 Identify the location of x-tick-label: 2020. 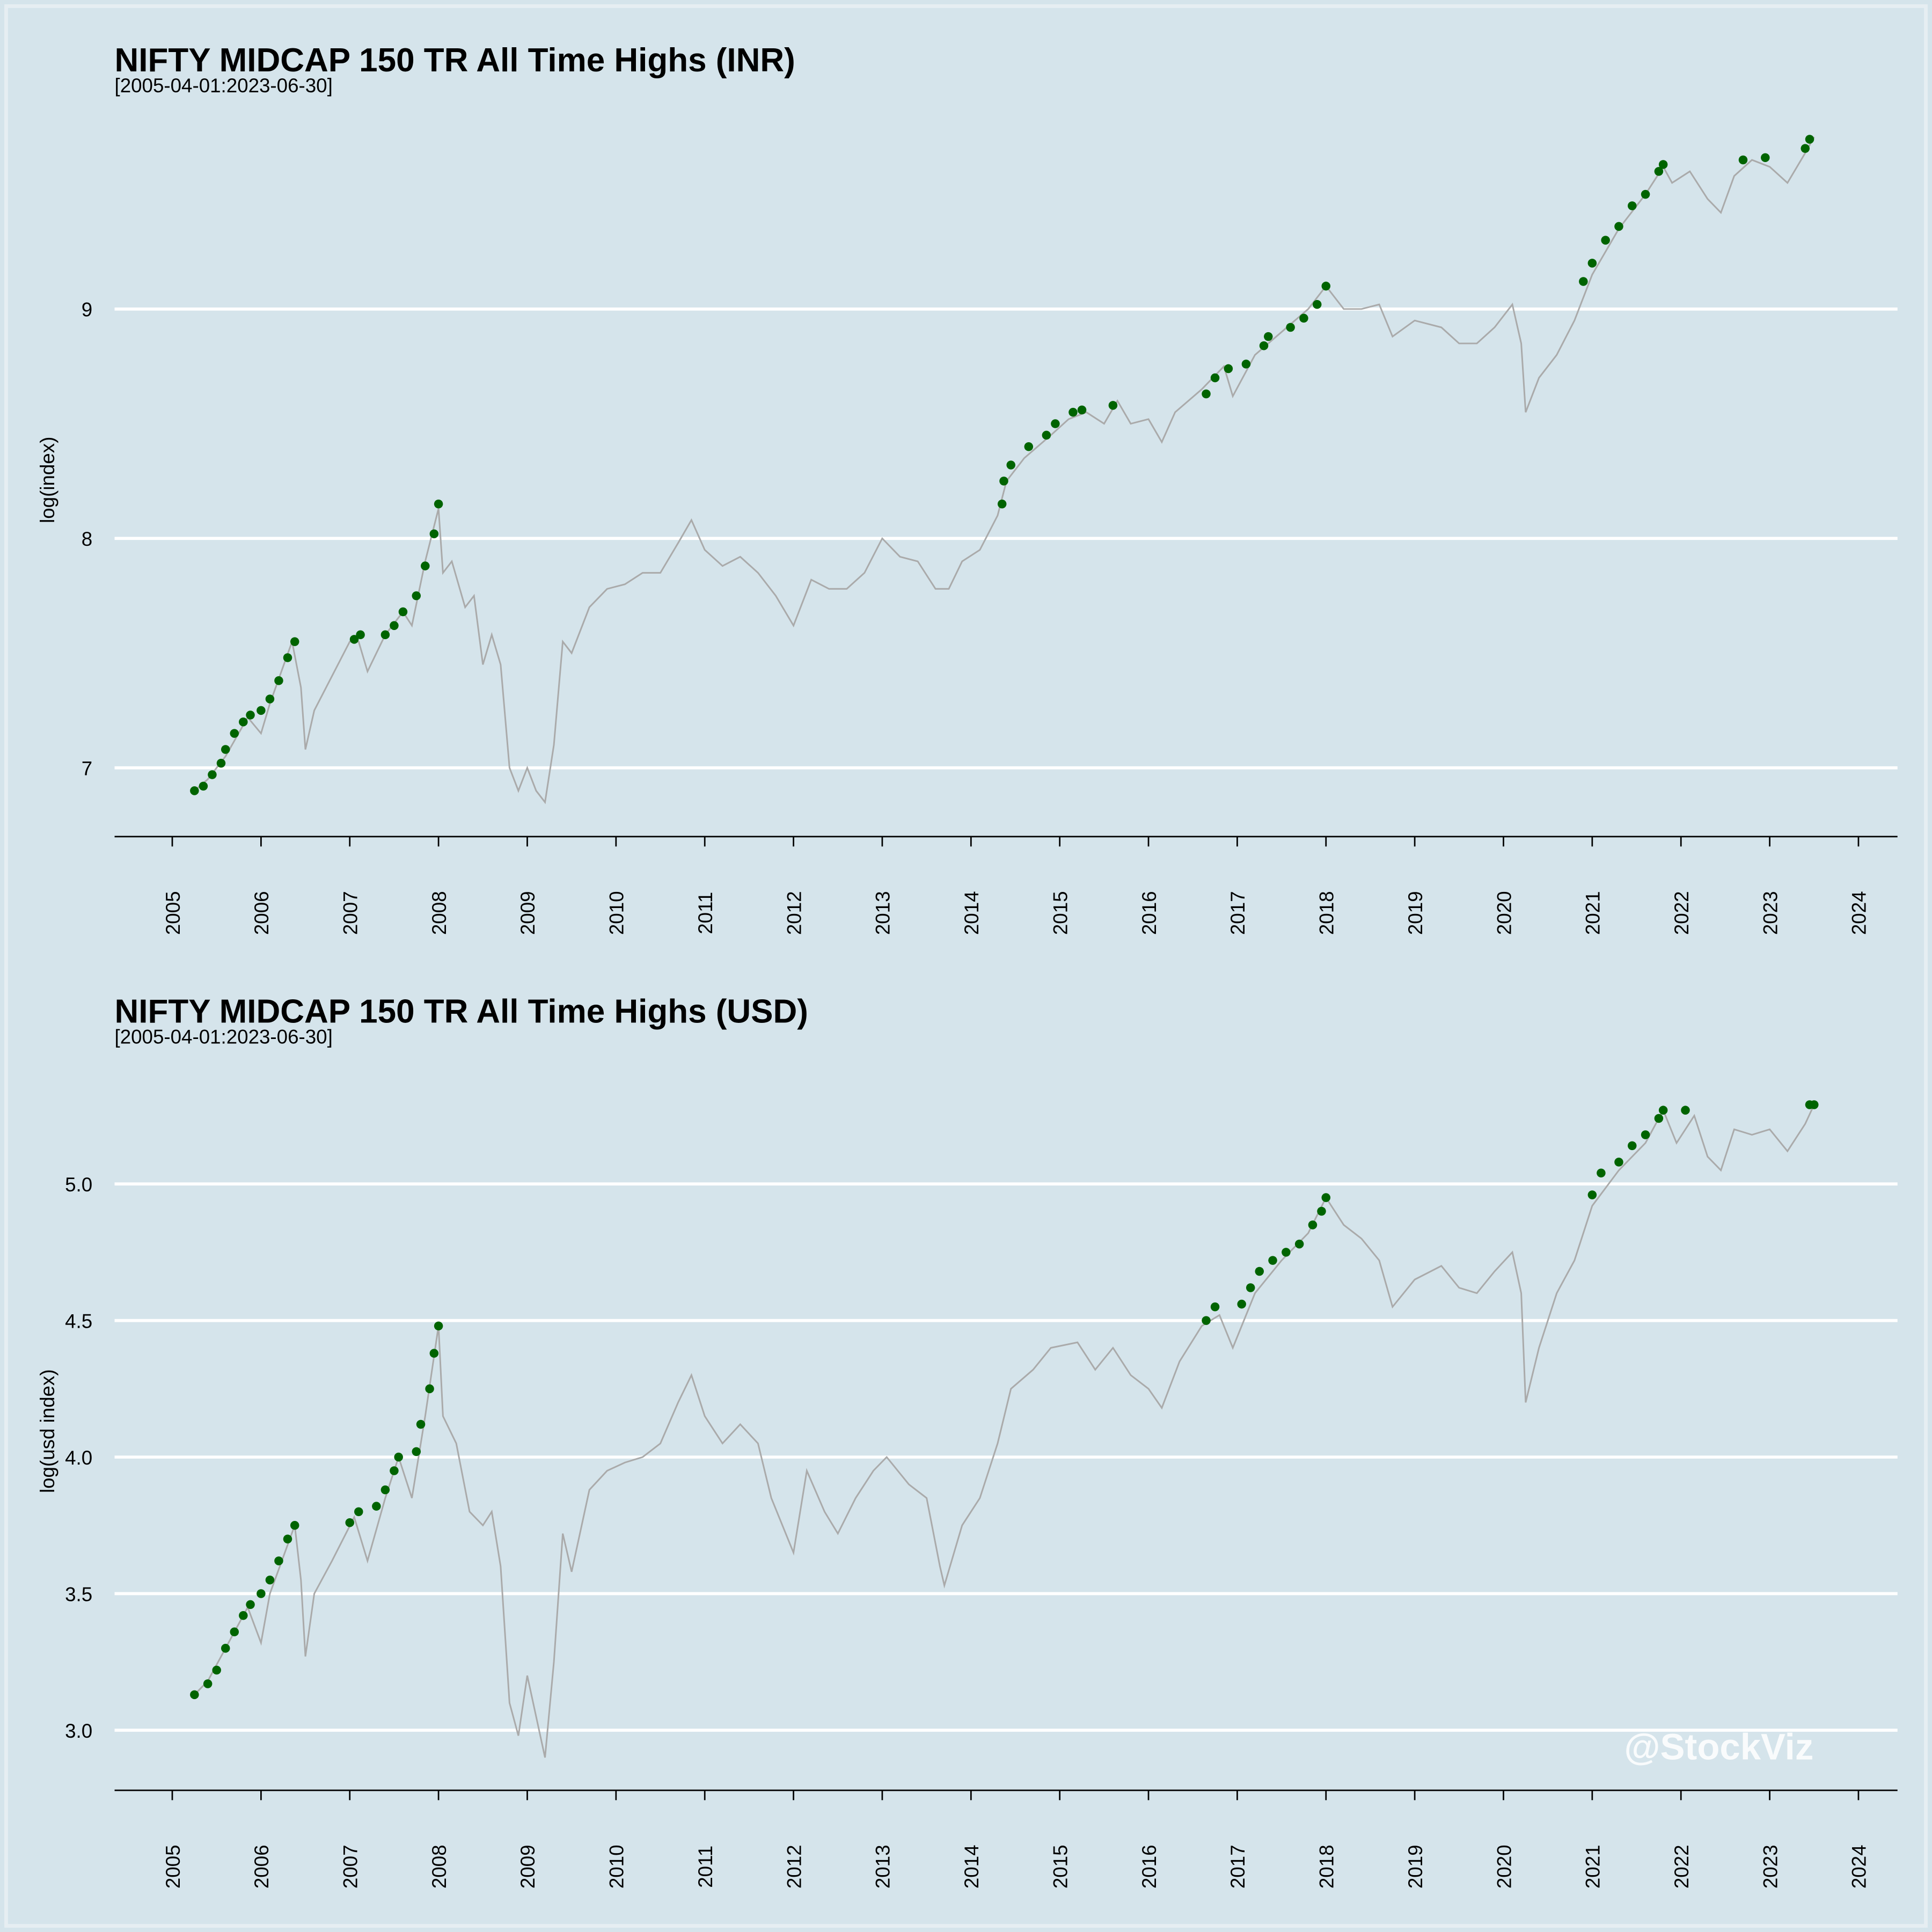
(1504, 913).